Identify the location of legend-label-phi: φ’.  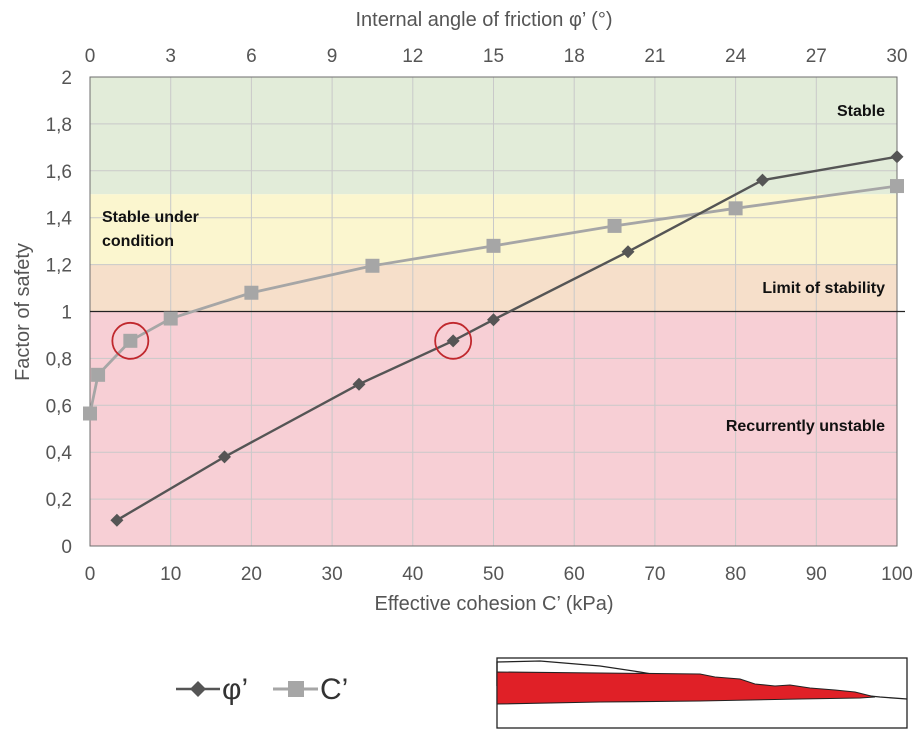
(235, 689).